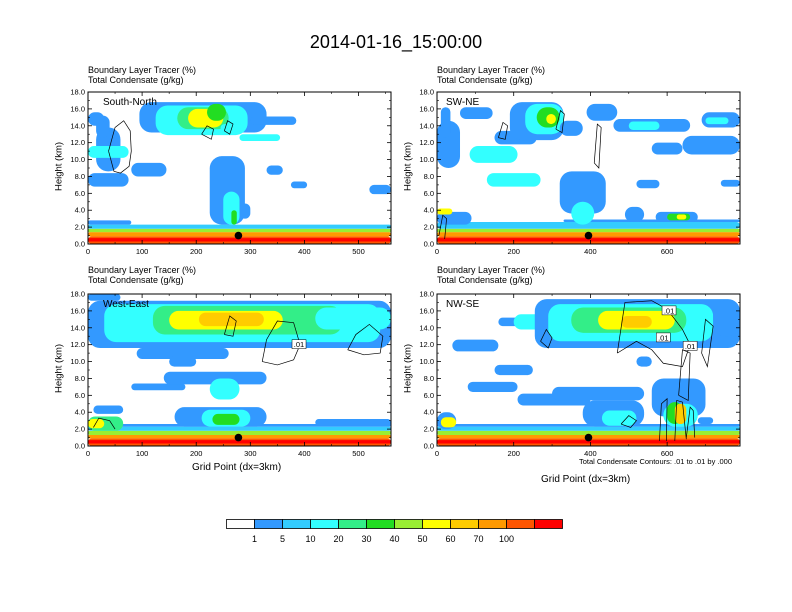 This screenshot has height=612, width=792. Describe the element at coordinates (394, 531) in the screenshot. I see `colorbar: 1 5 10 20 30 40 50 60 70 100` at that location.